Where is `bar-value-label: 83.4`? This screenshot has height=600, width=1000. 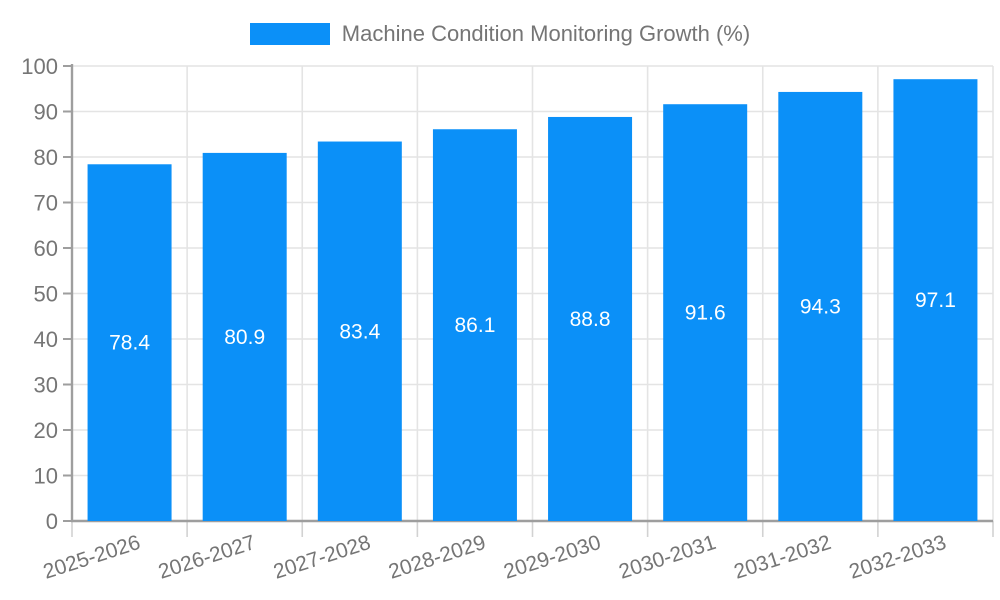 bar-value-label: 83.4 is located at coordinates (359, 331).